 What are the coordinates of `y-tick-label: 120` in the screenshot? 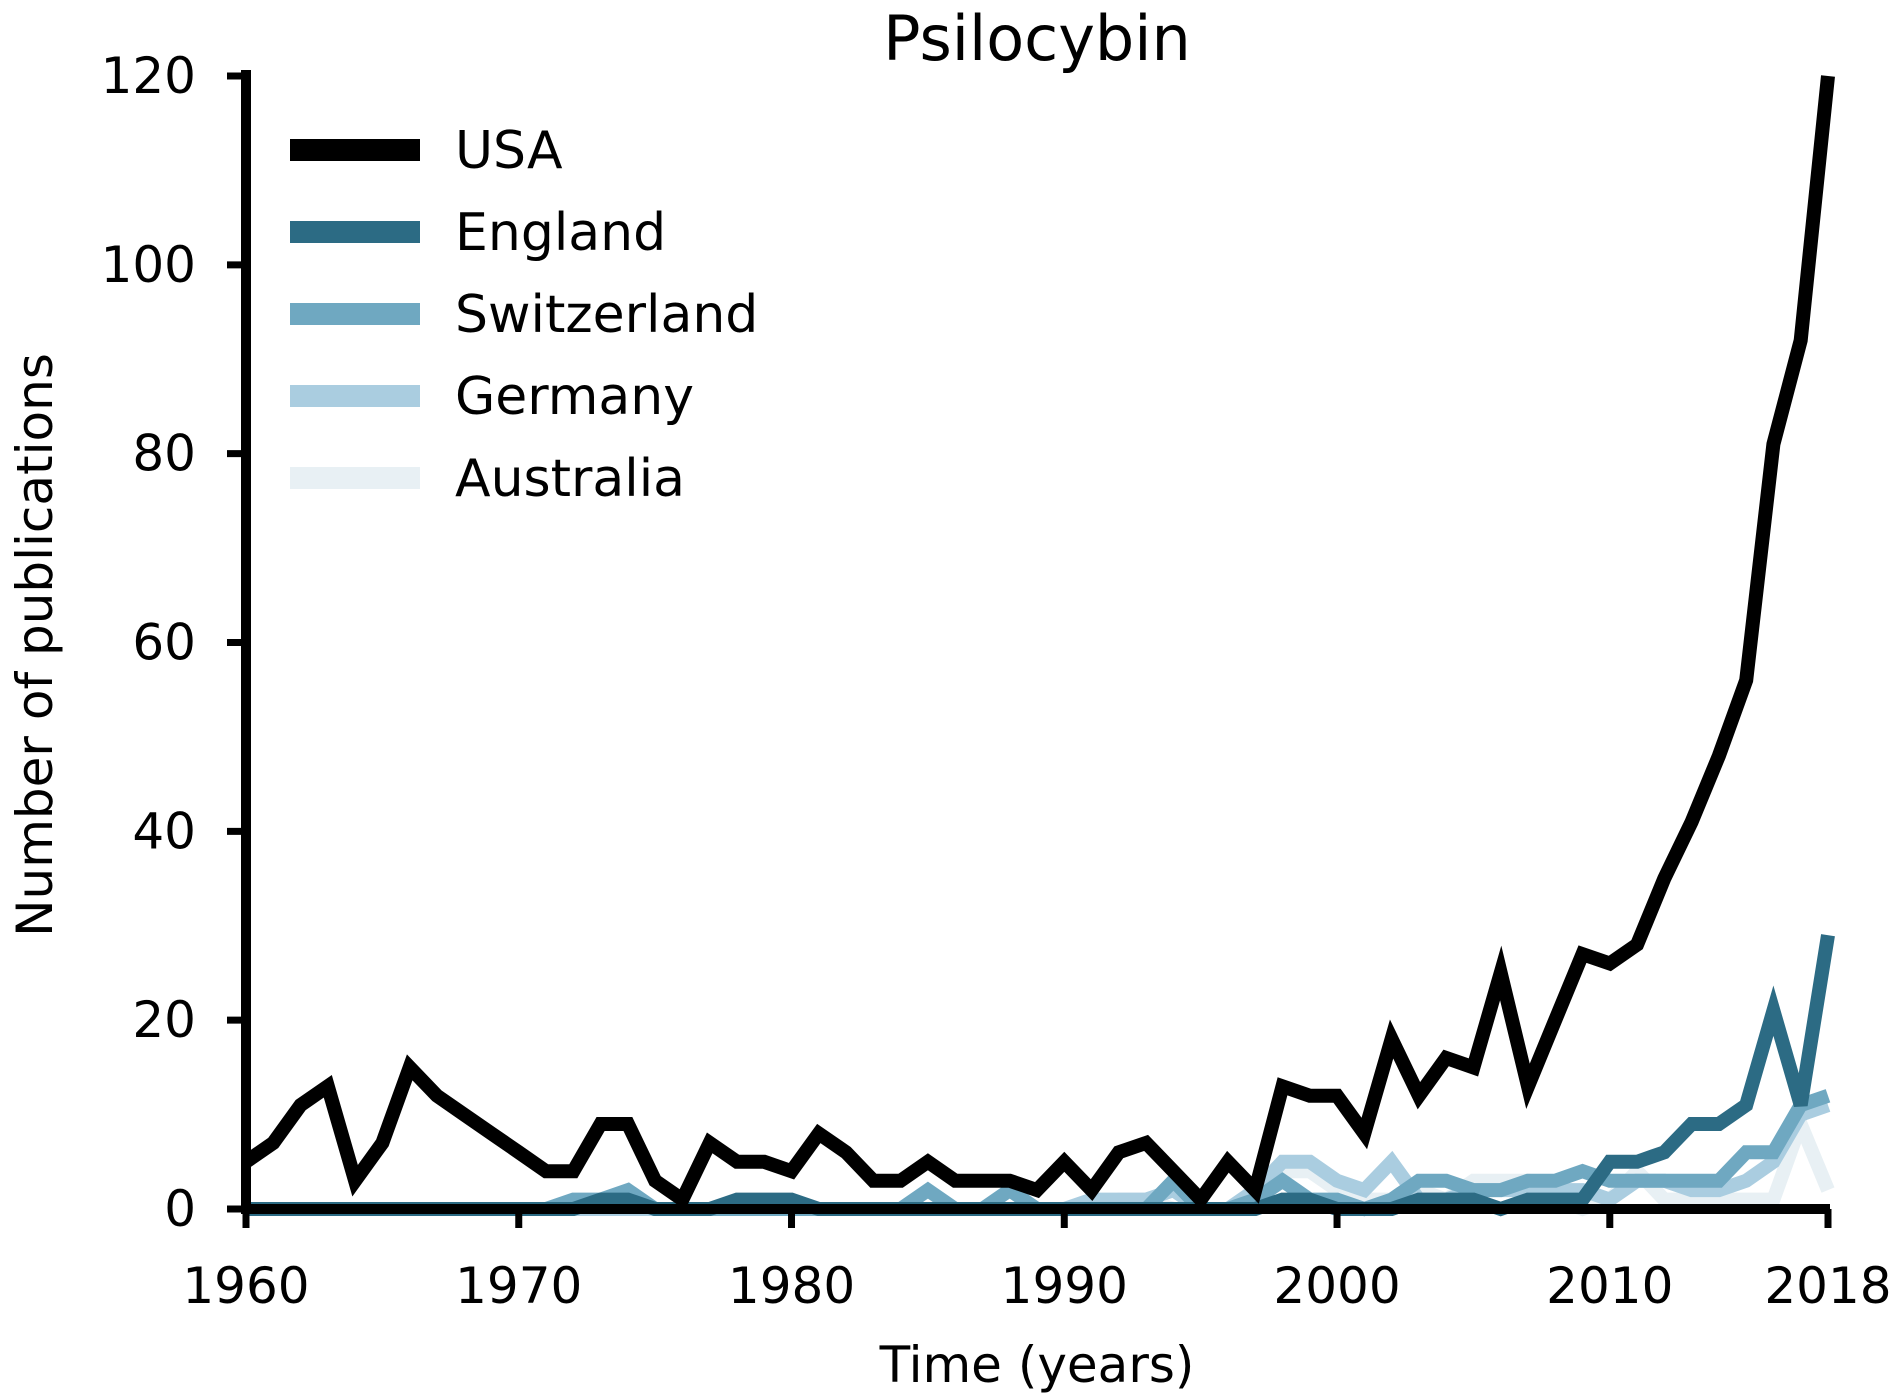 It's located at (148, 76).